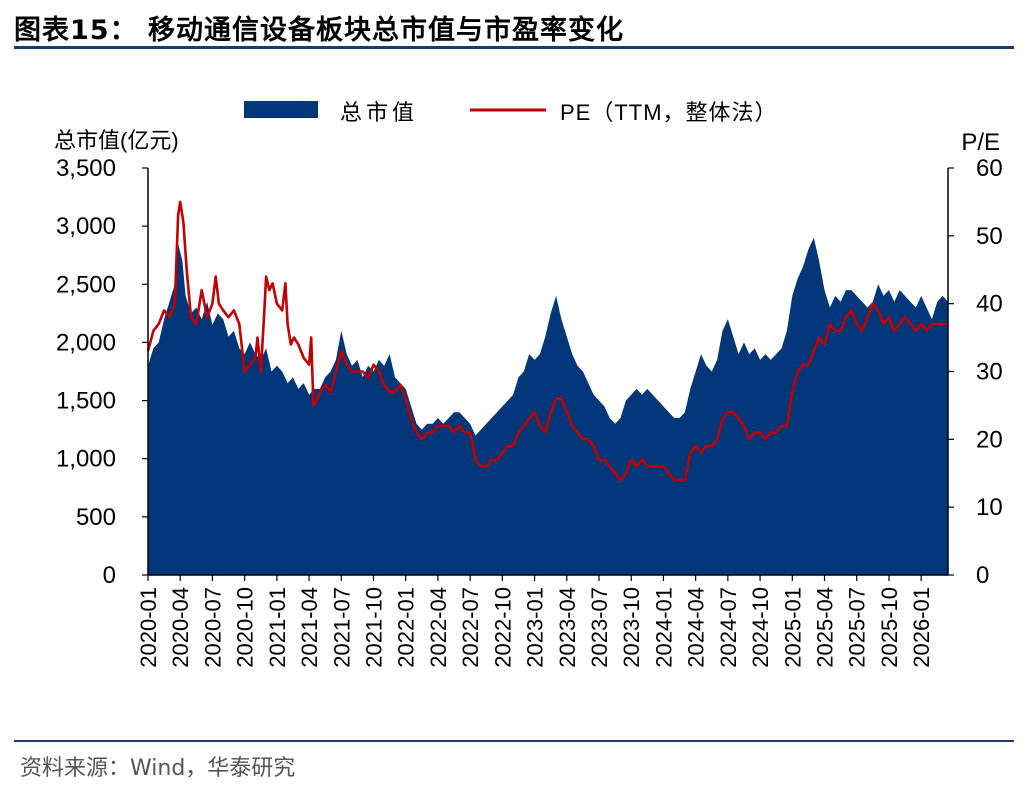 This screenshot has height=792, width=1036. I want to click on x-tick-label: 2024-01, so click(663, 627).